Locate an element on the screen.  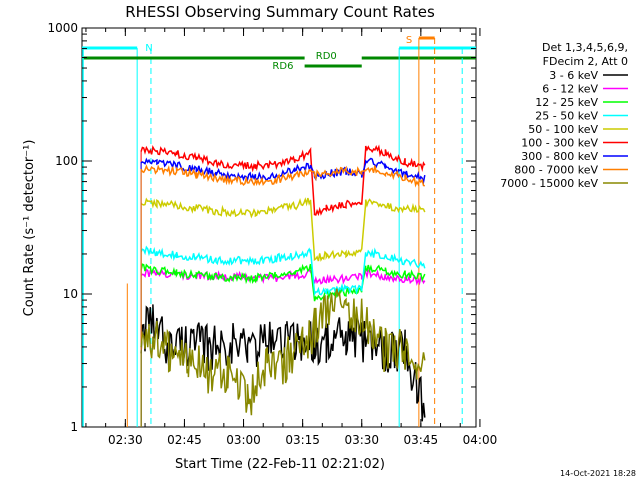
y-tick-label: 1 is located at coordinates (74, 427).